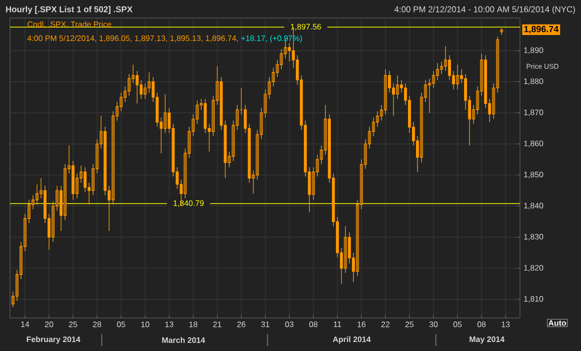  I want to click on text: 1,896.74, so click(541, 30).